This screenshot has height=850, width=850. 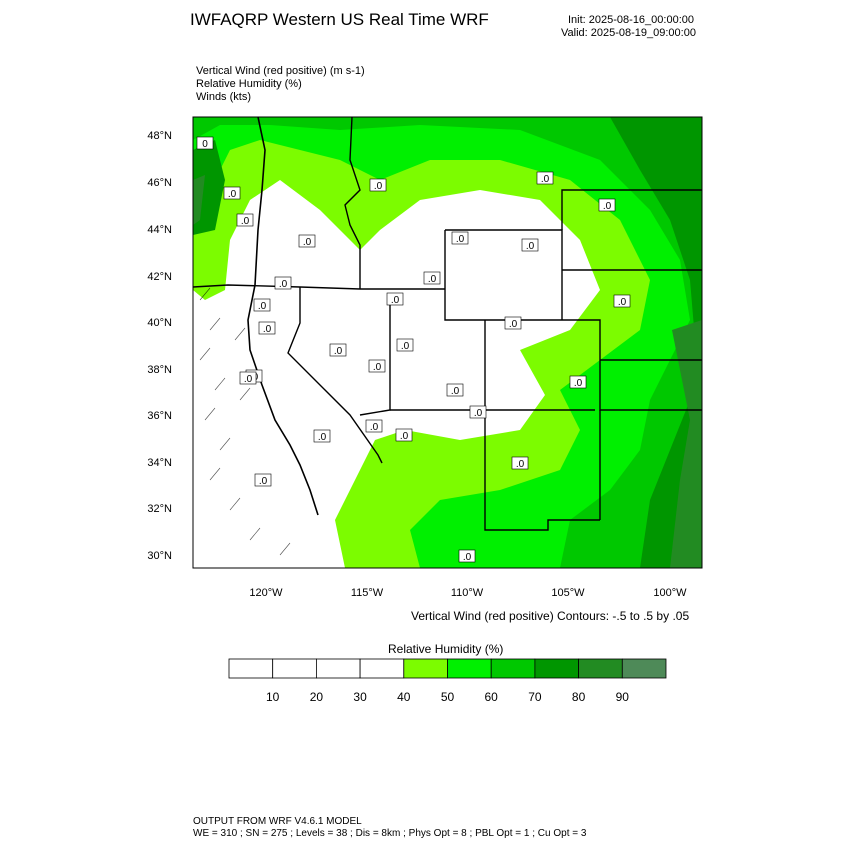 I want to click on lon-label-100: 100°W, so click(x=670, y=593).